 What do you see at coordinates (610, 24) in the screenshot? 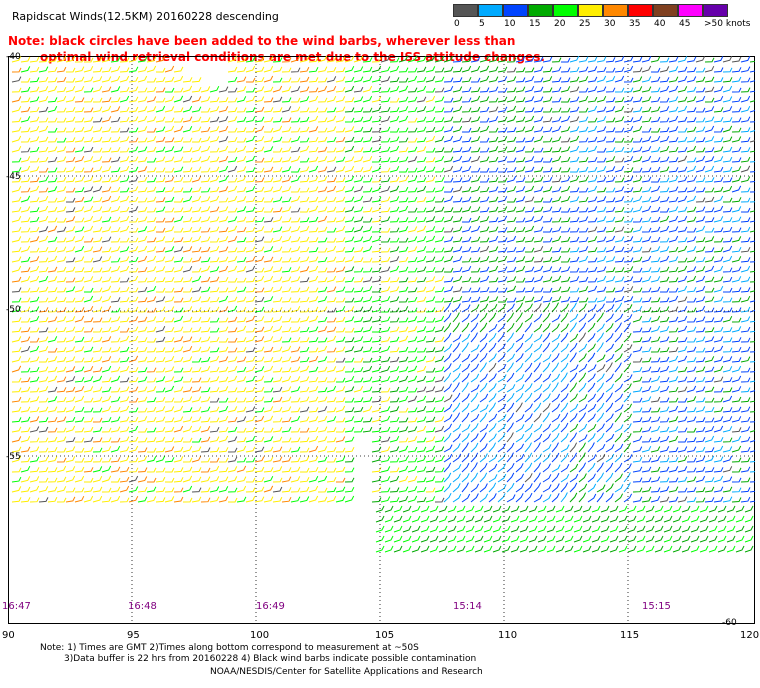
I see `scale-label: 30` at bounding box center [610, 24].